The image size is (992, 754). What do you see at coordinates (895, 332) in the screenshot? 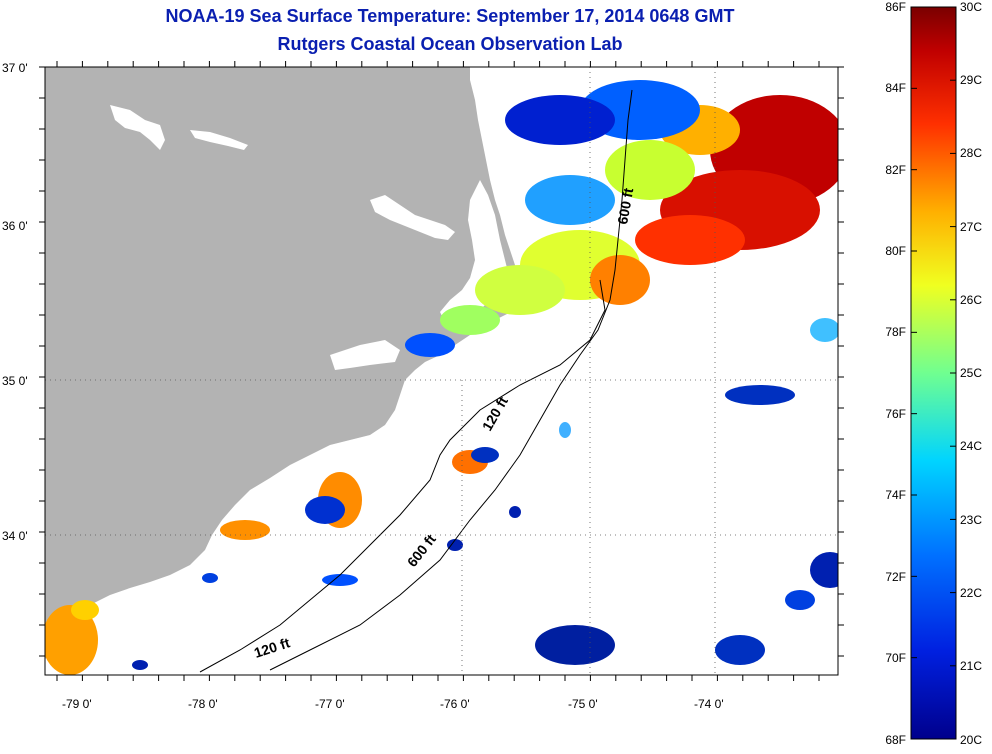
I see `colorbar-f-label: 78F` at bounding box center [895, 332].